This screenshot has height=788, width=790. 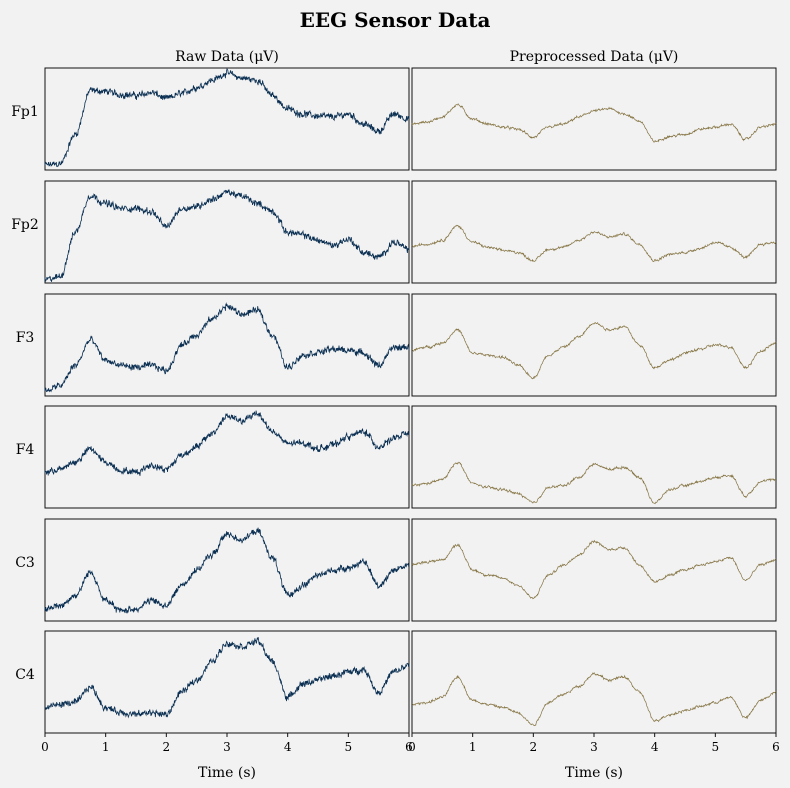 What do you see at coordinates (594, 351) in the screenshot?
I see `series-line-f3-preprocessed` at bounding box center [594, 351].